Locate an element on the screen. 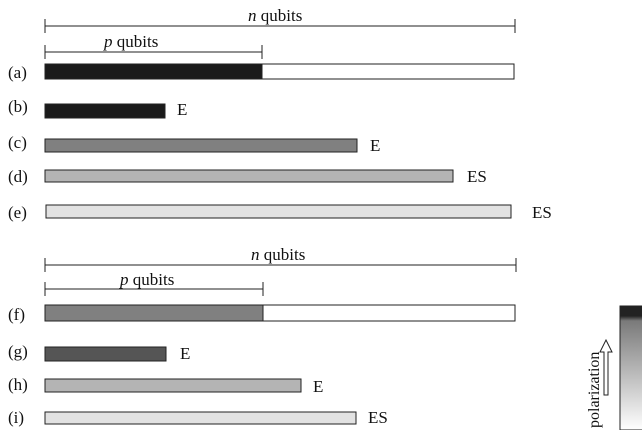 This screenshot has width=642, height=430. row-g: (g) E is located at coordinates (99, 352).